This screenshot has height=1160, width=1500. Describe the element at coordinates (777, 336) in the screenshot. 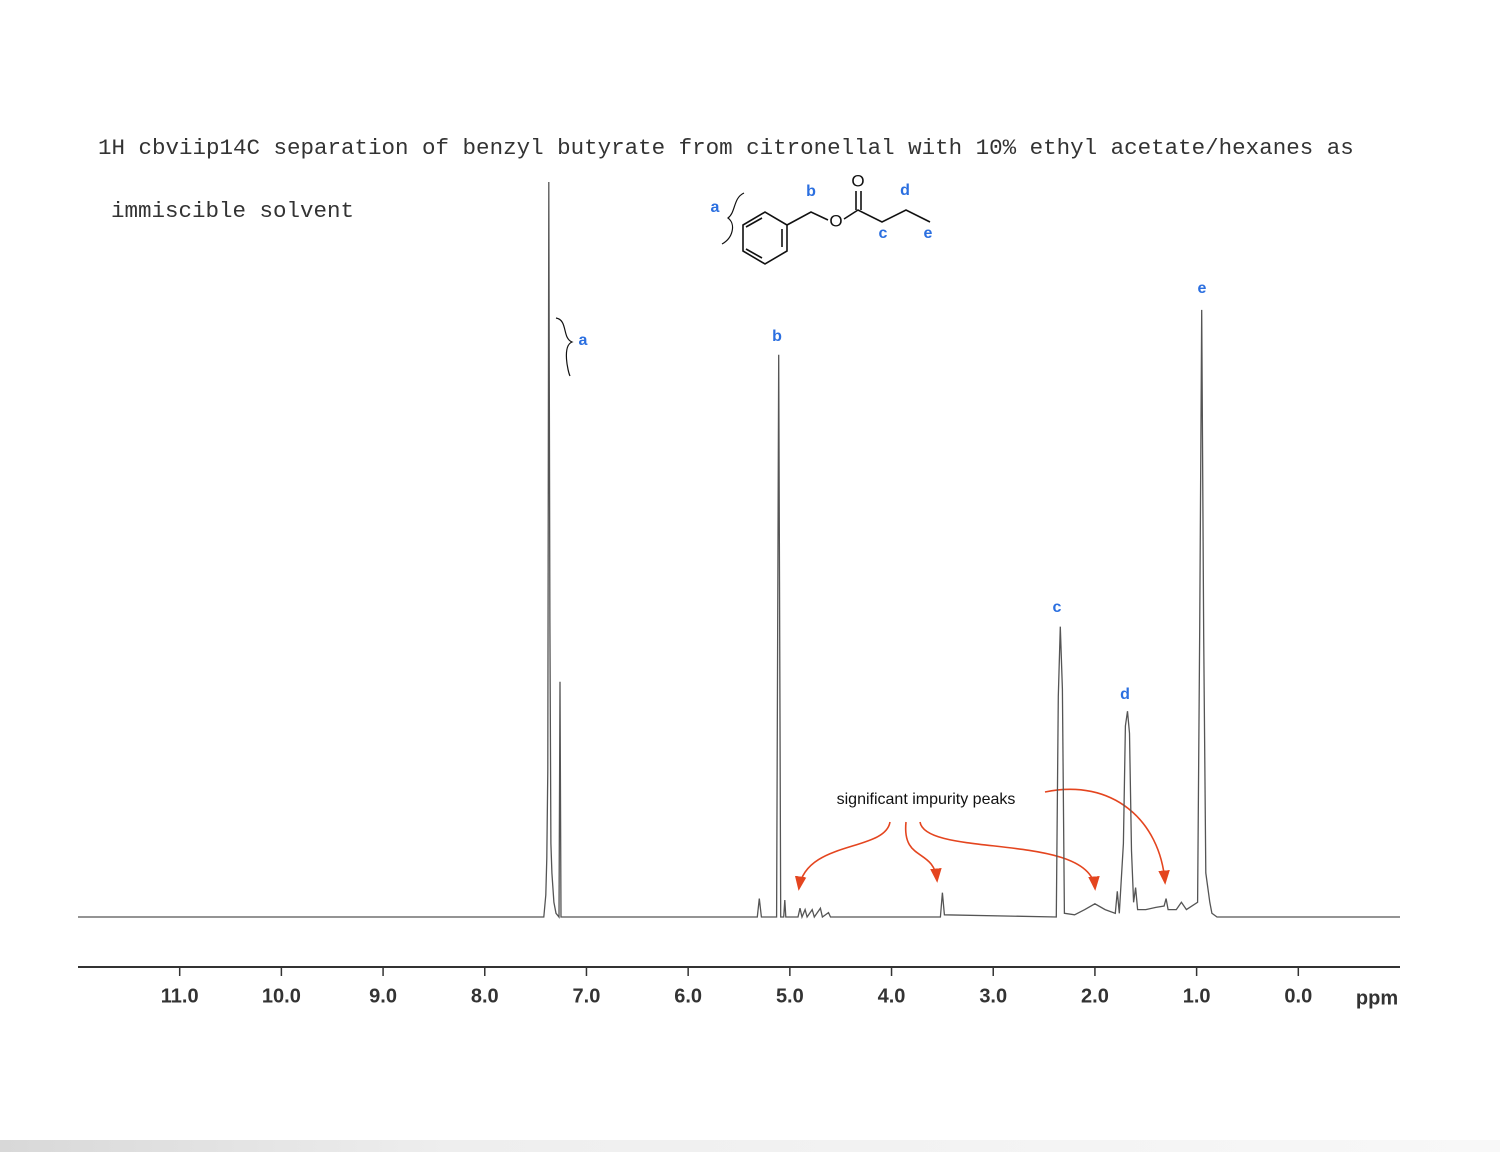

I see `peak-label: b` at that location.